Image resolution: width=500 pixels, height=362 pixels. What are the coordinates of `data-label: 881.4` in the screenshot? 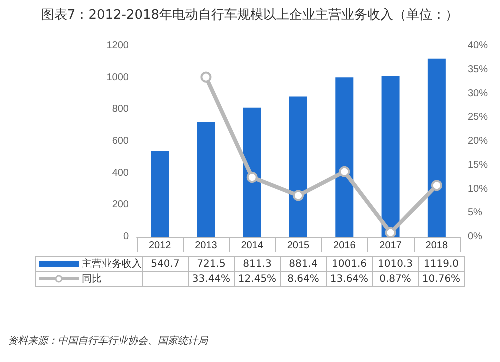 It's located at (303, 264).